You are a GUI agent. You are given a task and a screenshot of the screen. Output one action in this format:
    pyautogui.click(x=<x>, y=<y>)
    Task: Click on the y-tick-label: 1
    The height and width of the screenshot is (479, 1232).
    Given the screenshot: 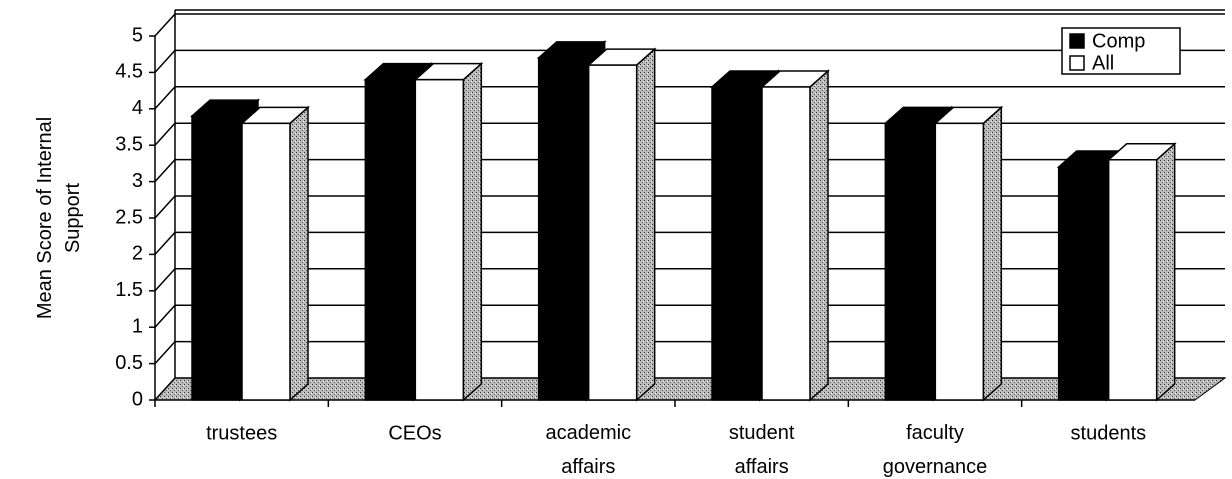 What is the action you would take?
    pyautogui.click(x=137, y=326)
    